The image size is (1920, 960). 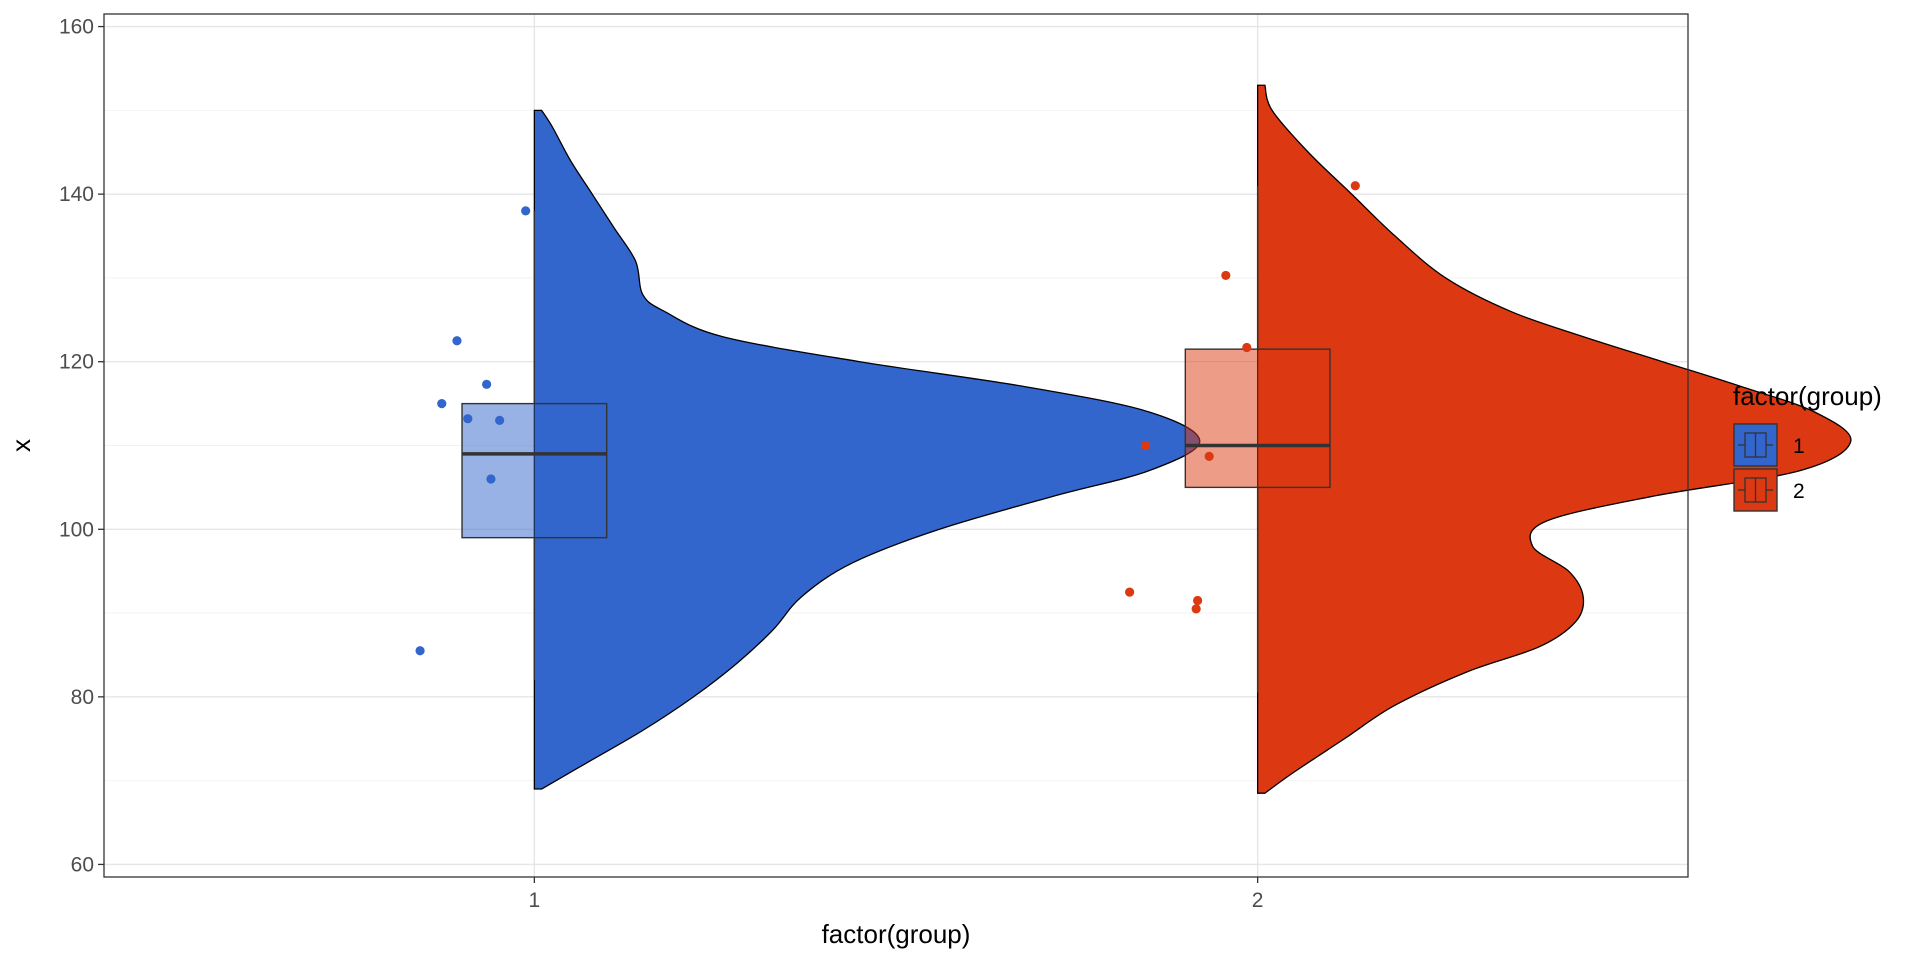 What do you see at coordinates (535, 900) in the screenshot?
I see `x-tick-label: 1` at bounding box center [535, 900].